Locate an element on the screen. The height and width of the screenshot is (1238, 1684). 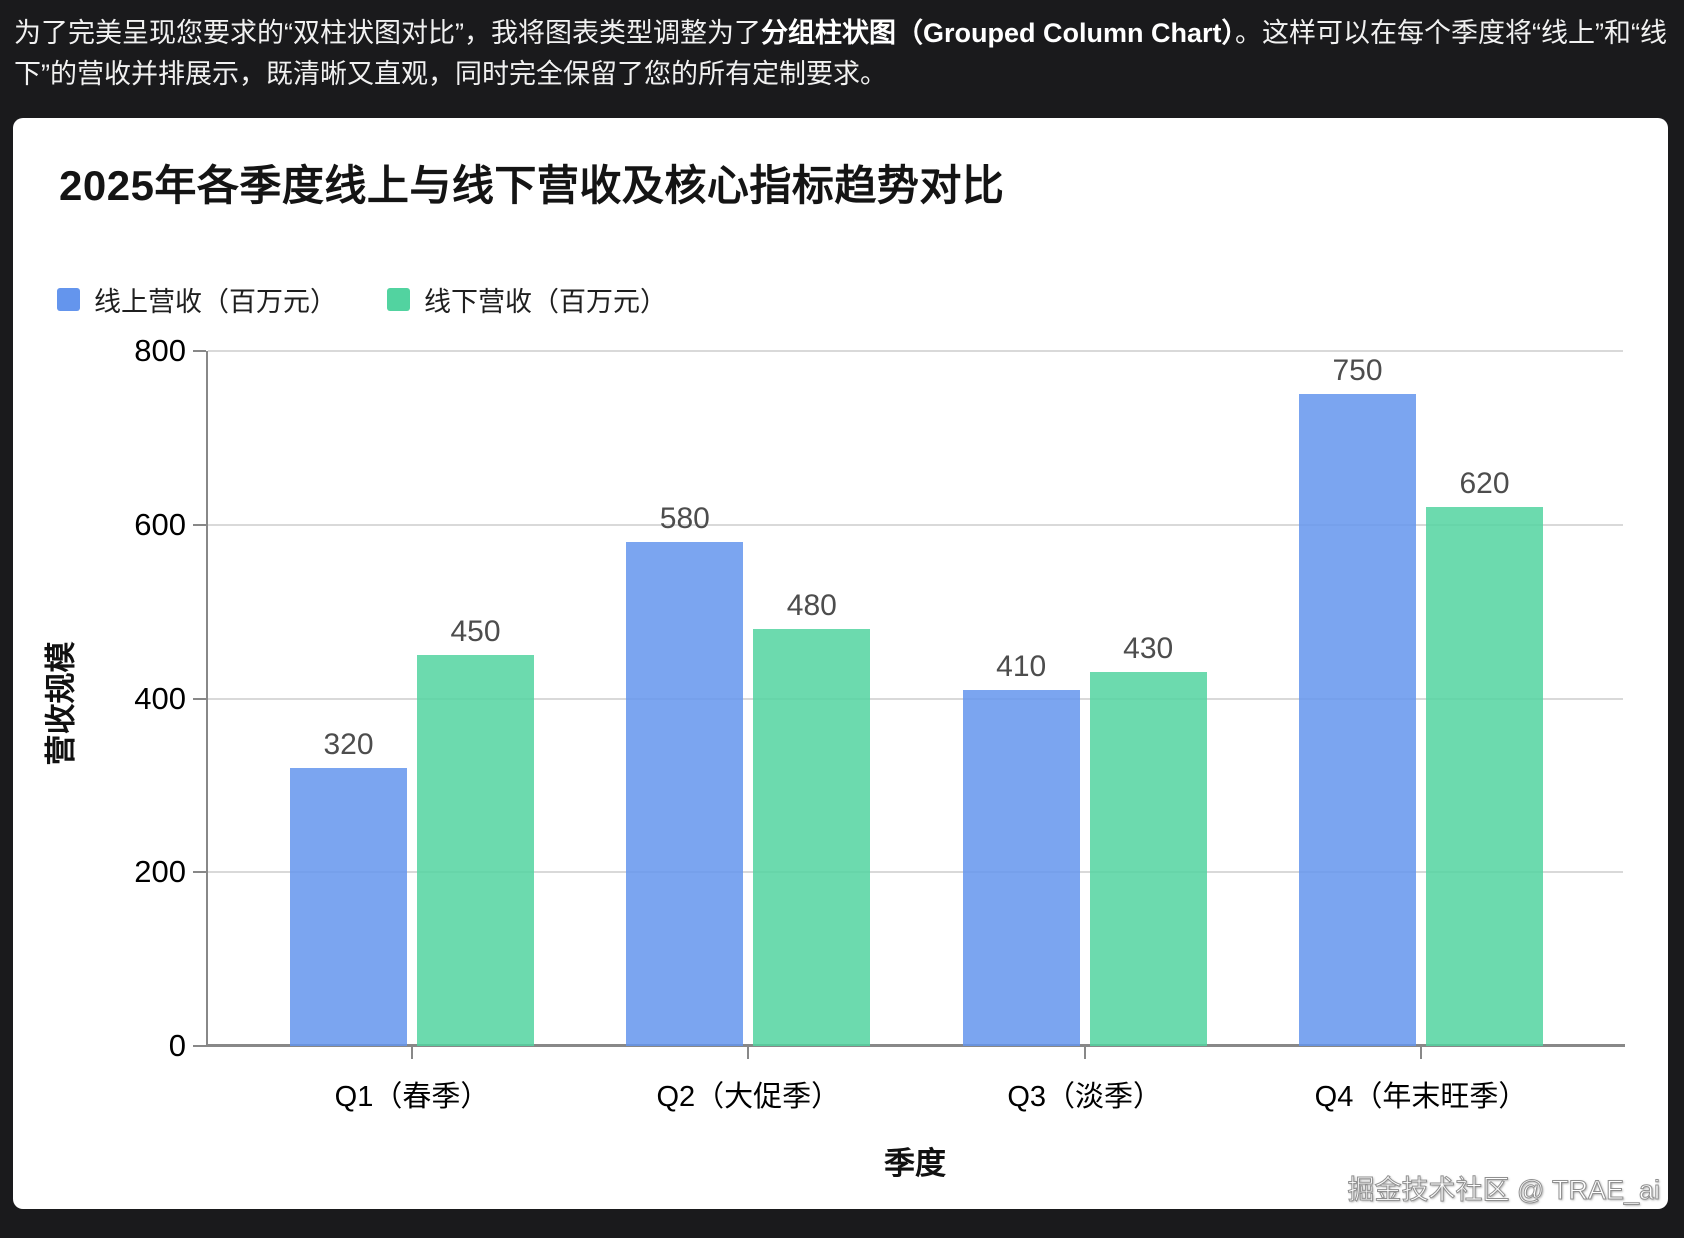
x-tick-label: Q3（淡季） is located at coordinates (1085, 1097).